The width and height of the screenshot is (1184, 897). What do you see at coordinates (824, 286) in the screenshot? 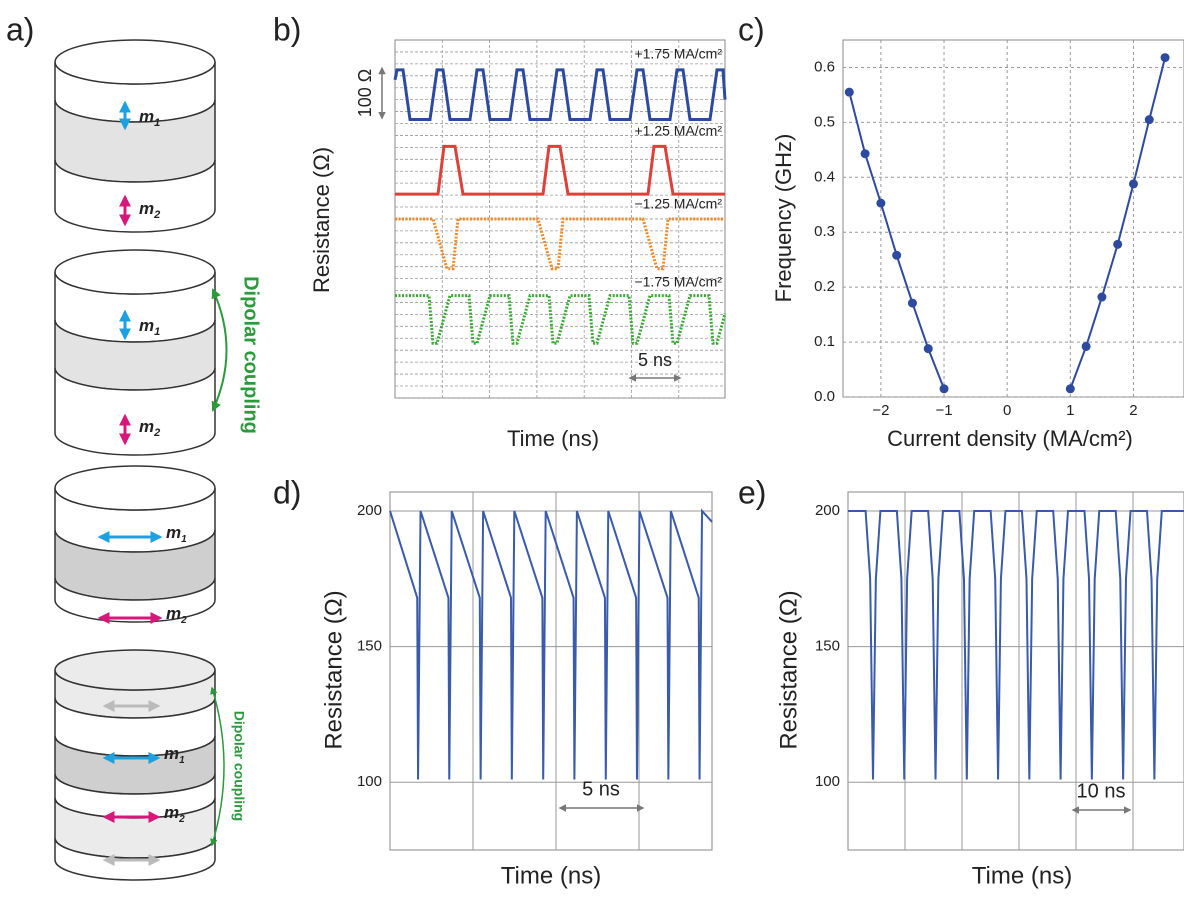
I see `y-tick-label: 0.2` at bounding box center [824, 286].